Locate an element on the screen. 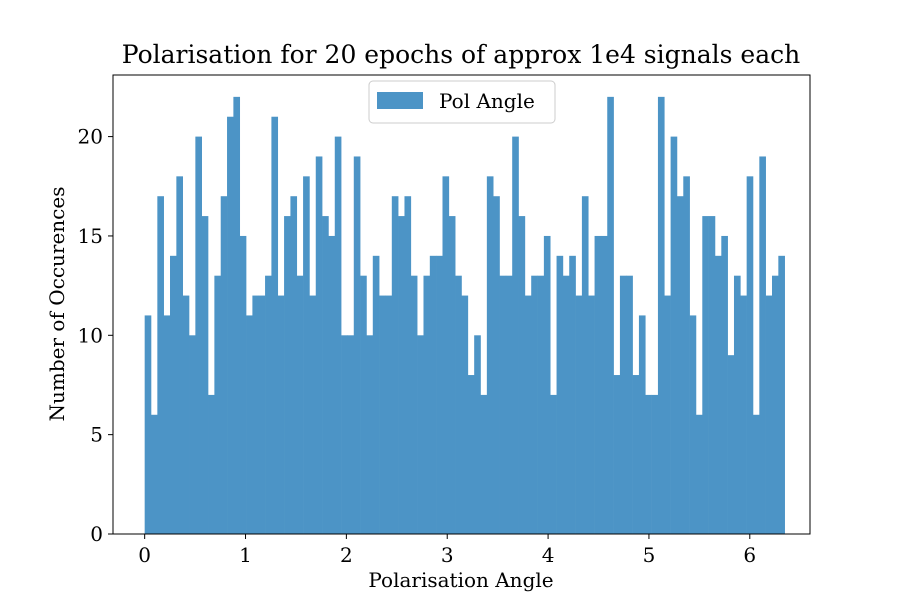 The image size is (900, 600). legend: Pol Angle is located at coordinates (462, 102).